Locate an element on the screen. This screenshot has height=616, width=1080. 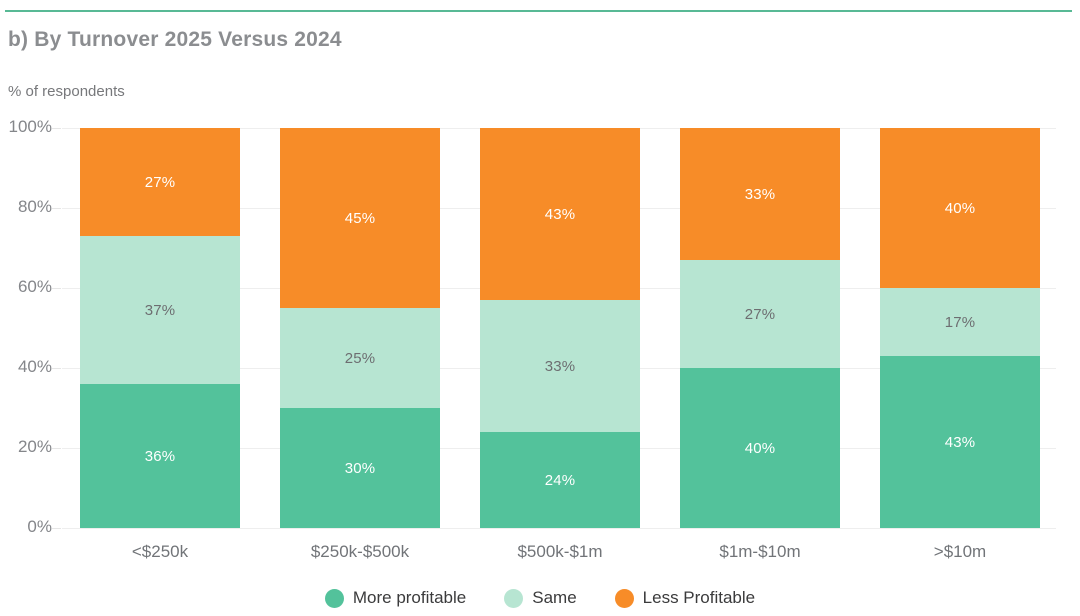
legend-item: More profitable is located at coordinates (395, 598).